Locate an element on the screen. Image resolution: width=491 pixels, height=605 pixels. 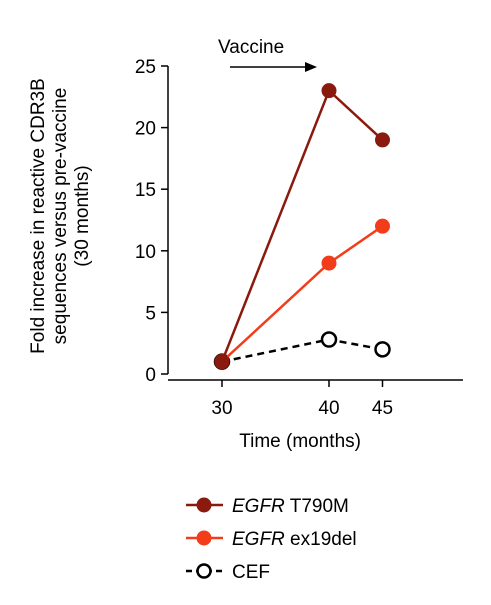
vaccine-annotation: Vaccine is located at coordinates (267, 54).